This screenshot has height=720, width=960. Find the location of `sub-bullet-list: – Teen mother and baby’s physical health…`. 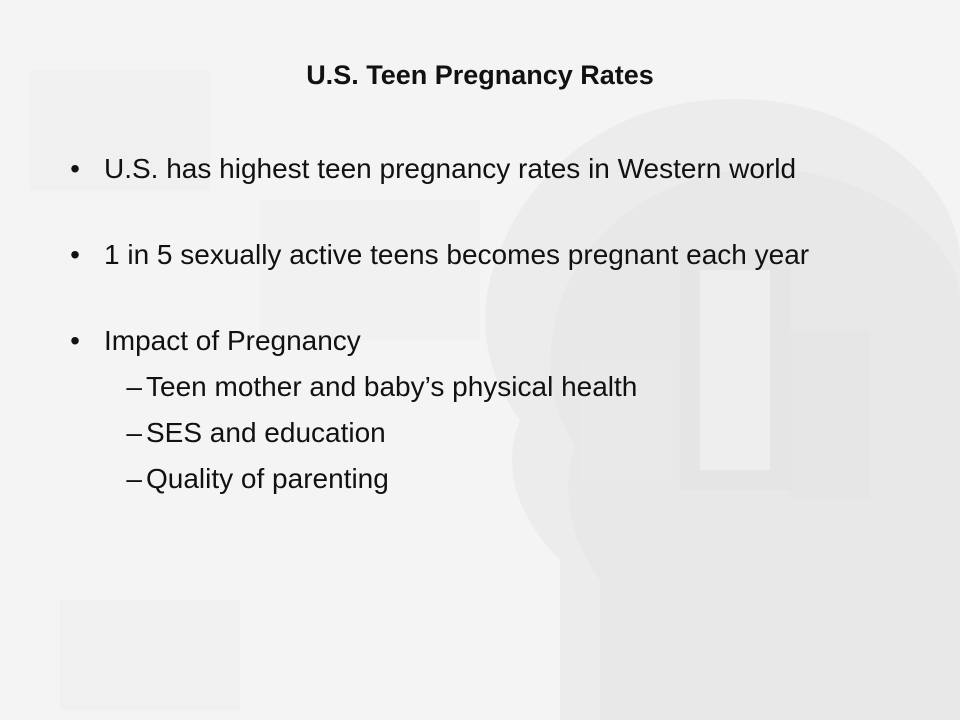

sub-bullet-list: – Teen mother and baby’s physical health… is located at coordinates (492, 433).